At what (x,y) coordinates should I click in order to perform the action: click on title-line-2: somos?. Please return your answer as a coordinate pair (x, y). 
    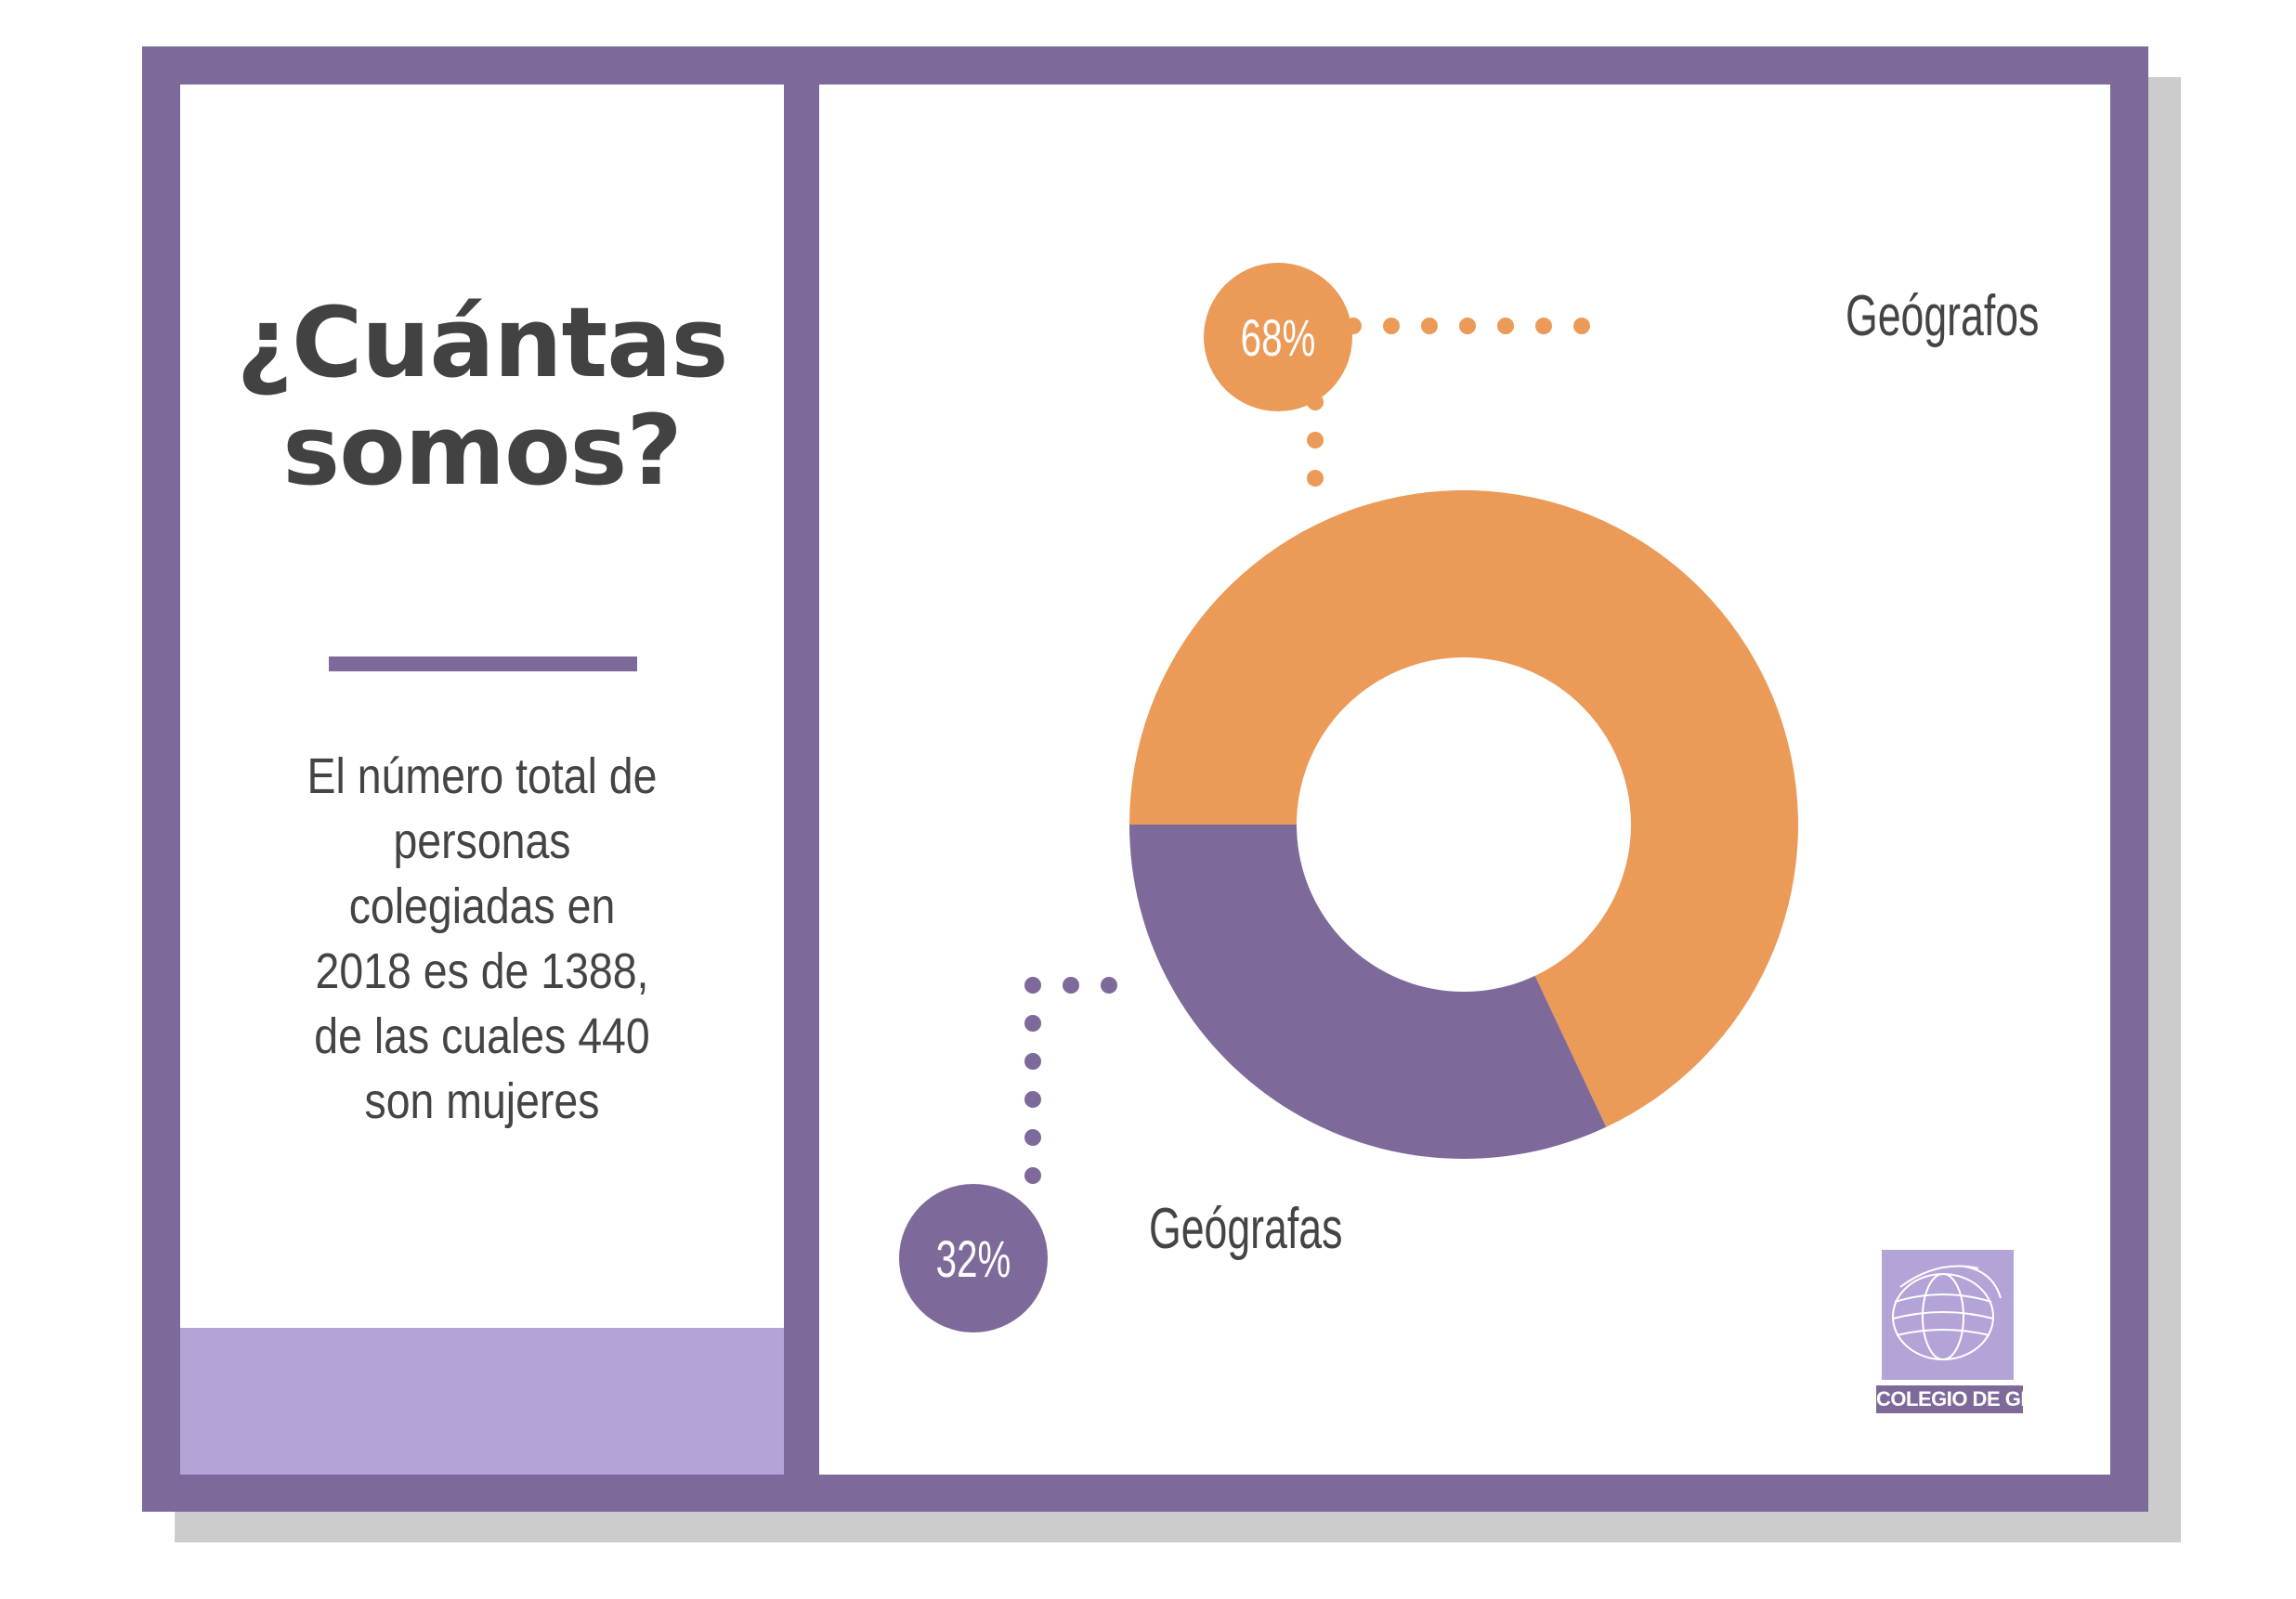
    Looking at the image, I should click on (482, 451).